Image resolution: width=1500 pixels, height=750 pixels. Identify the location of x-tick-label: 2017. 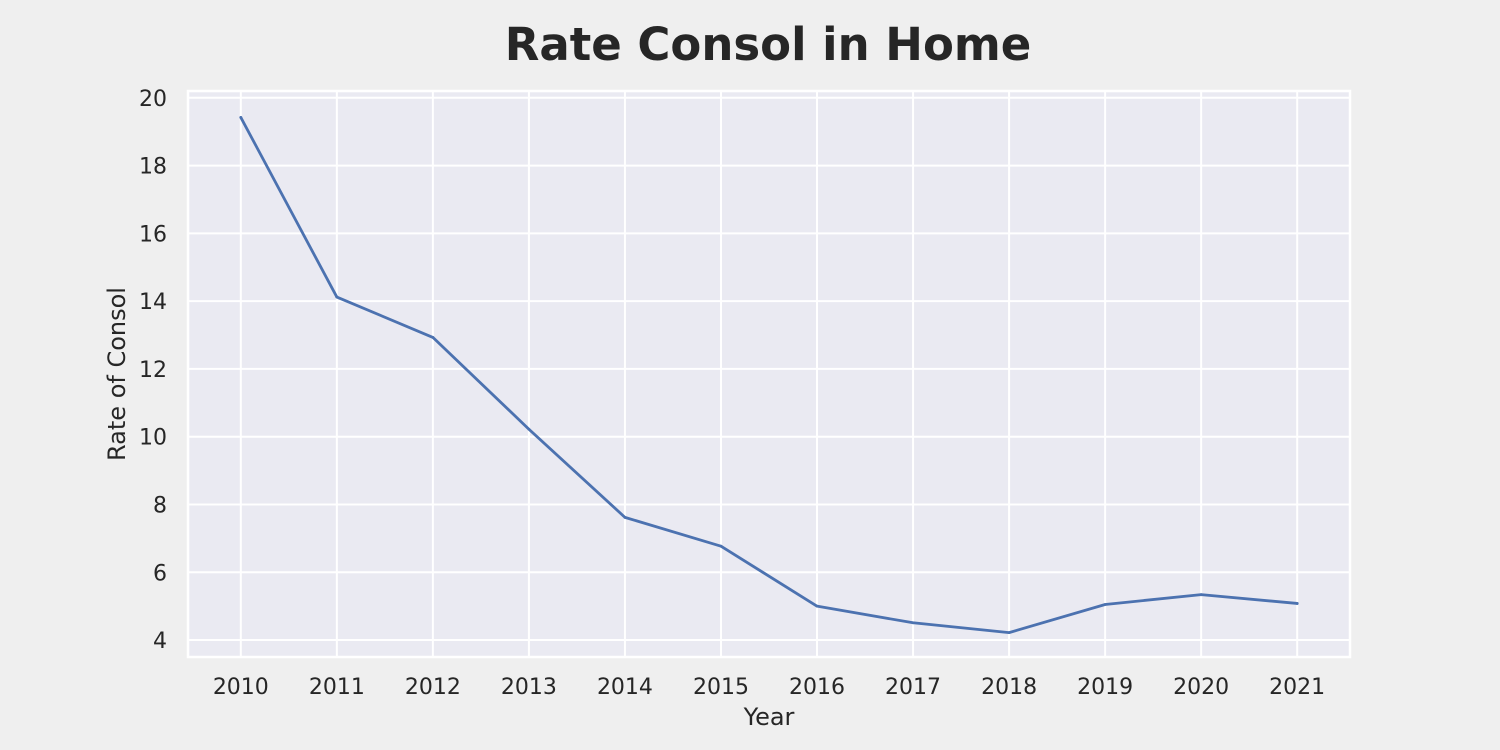
(913, 687).